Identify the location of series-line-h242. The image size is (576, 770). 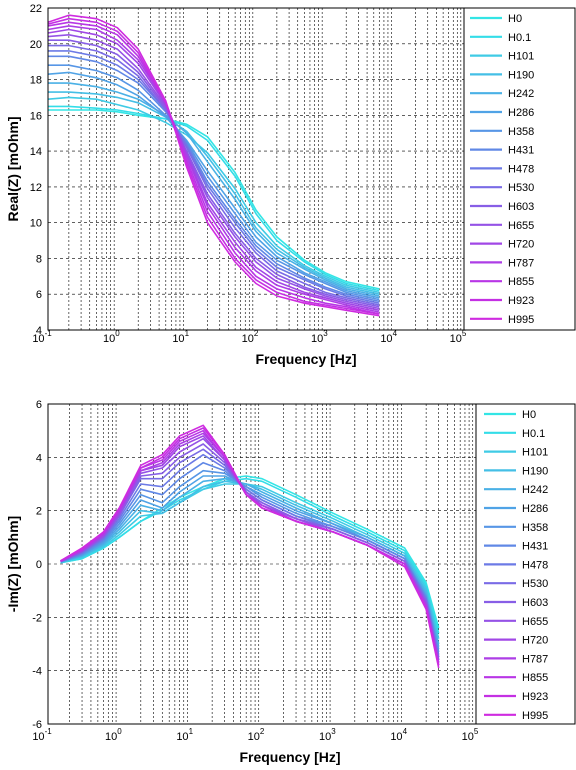
(250, 562).